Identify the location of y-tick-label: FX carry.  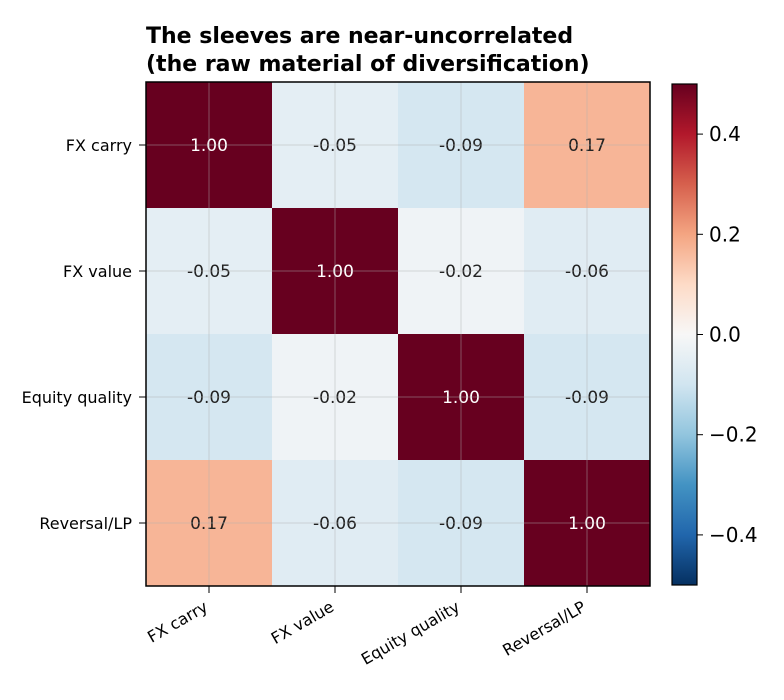
(99, 145).